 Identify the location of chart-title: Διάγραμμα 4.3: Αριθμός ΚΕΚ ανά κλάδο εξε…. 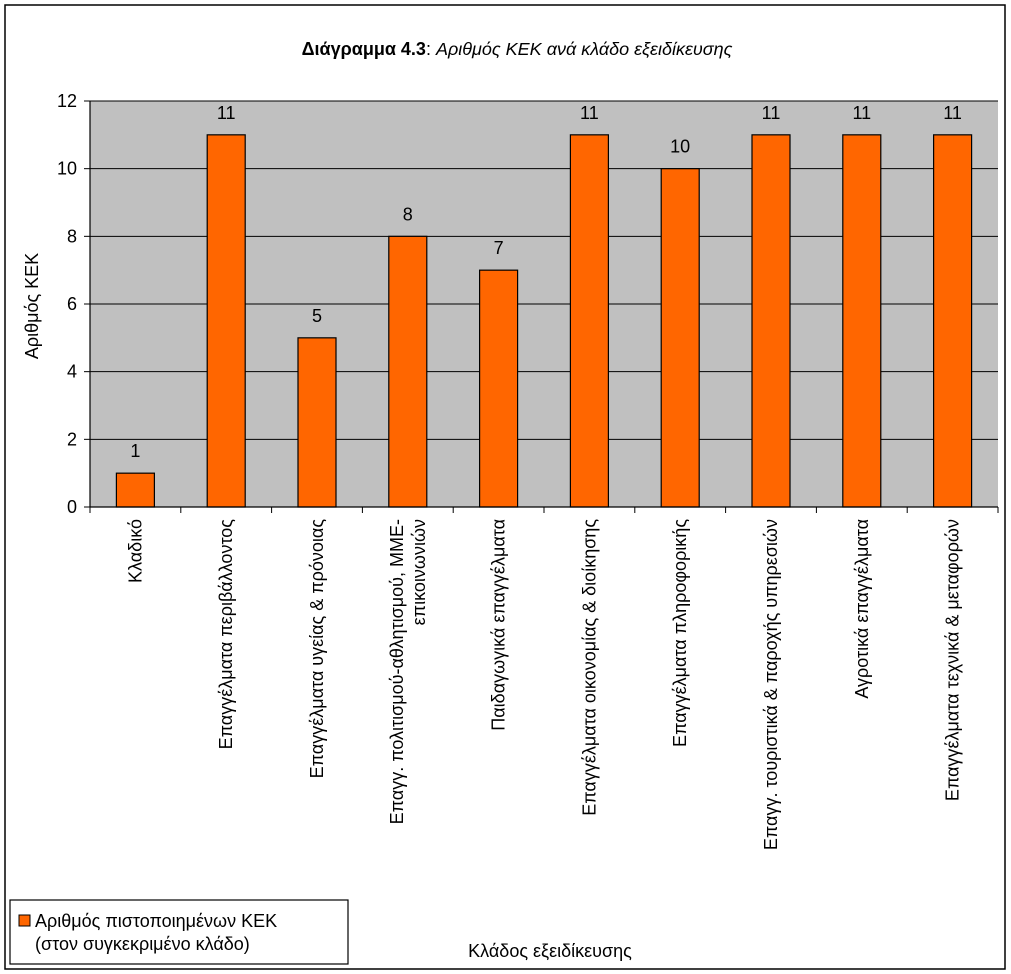
(517, 49).